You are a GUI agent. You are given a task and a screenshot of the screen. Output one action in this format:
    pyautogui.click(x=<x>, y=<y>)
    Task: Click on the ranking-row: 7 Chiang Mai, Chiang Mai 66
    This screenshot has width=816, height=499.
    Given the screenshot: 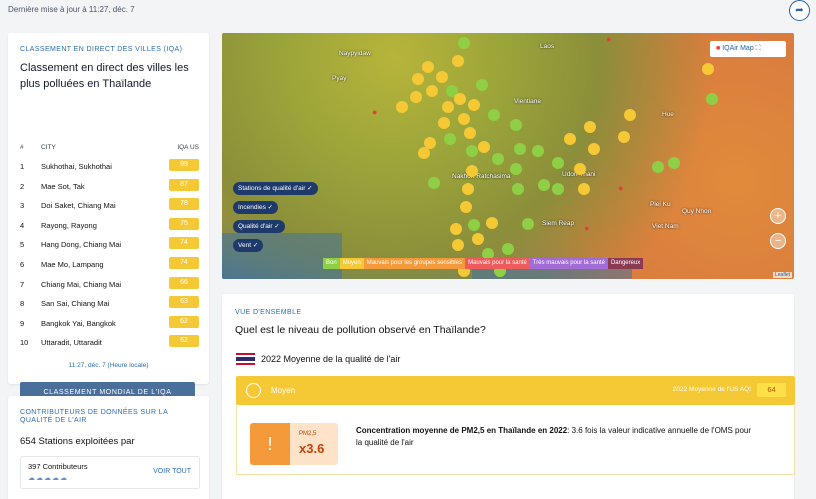 What is the action you would take?
    pyautogui.click(x=109, y=285)
    